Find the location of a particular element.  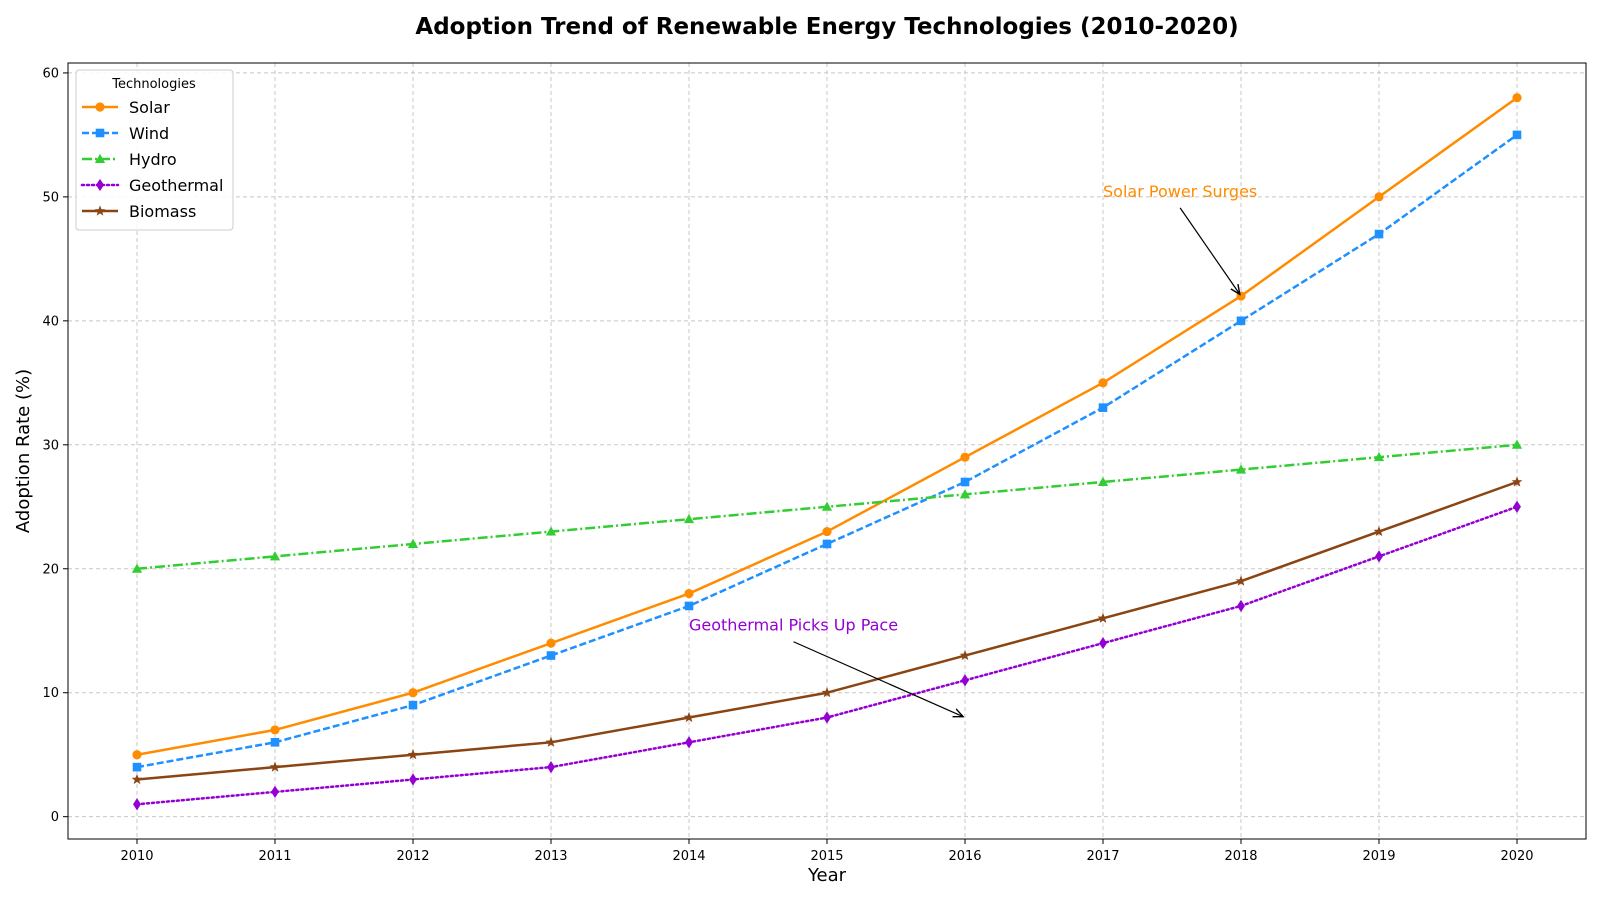

annotation-text: Solar Power Surges is located at coordinates (1180, 191).